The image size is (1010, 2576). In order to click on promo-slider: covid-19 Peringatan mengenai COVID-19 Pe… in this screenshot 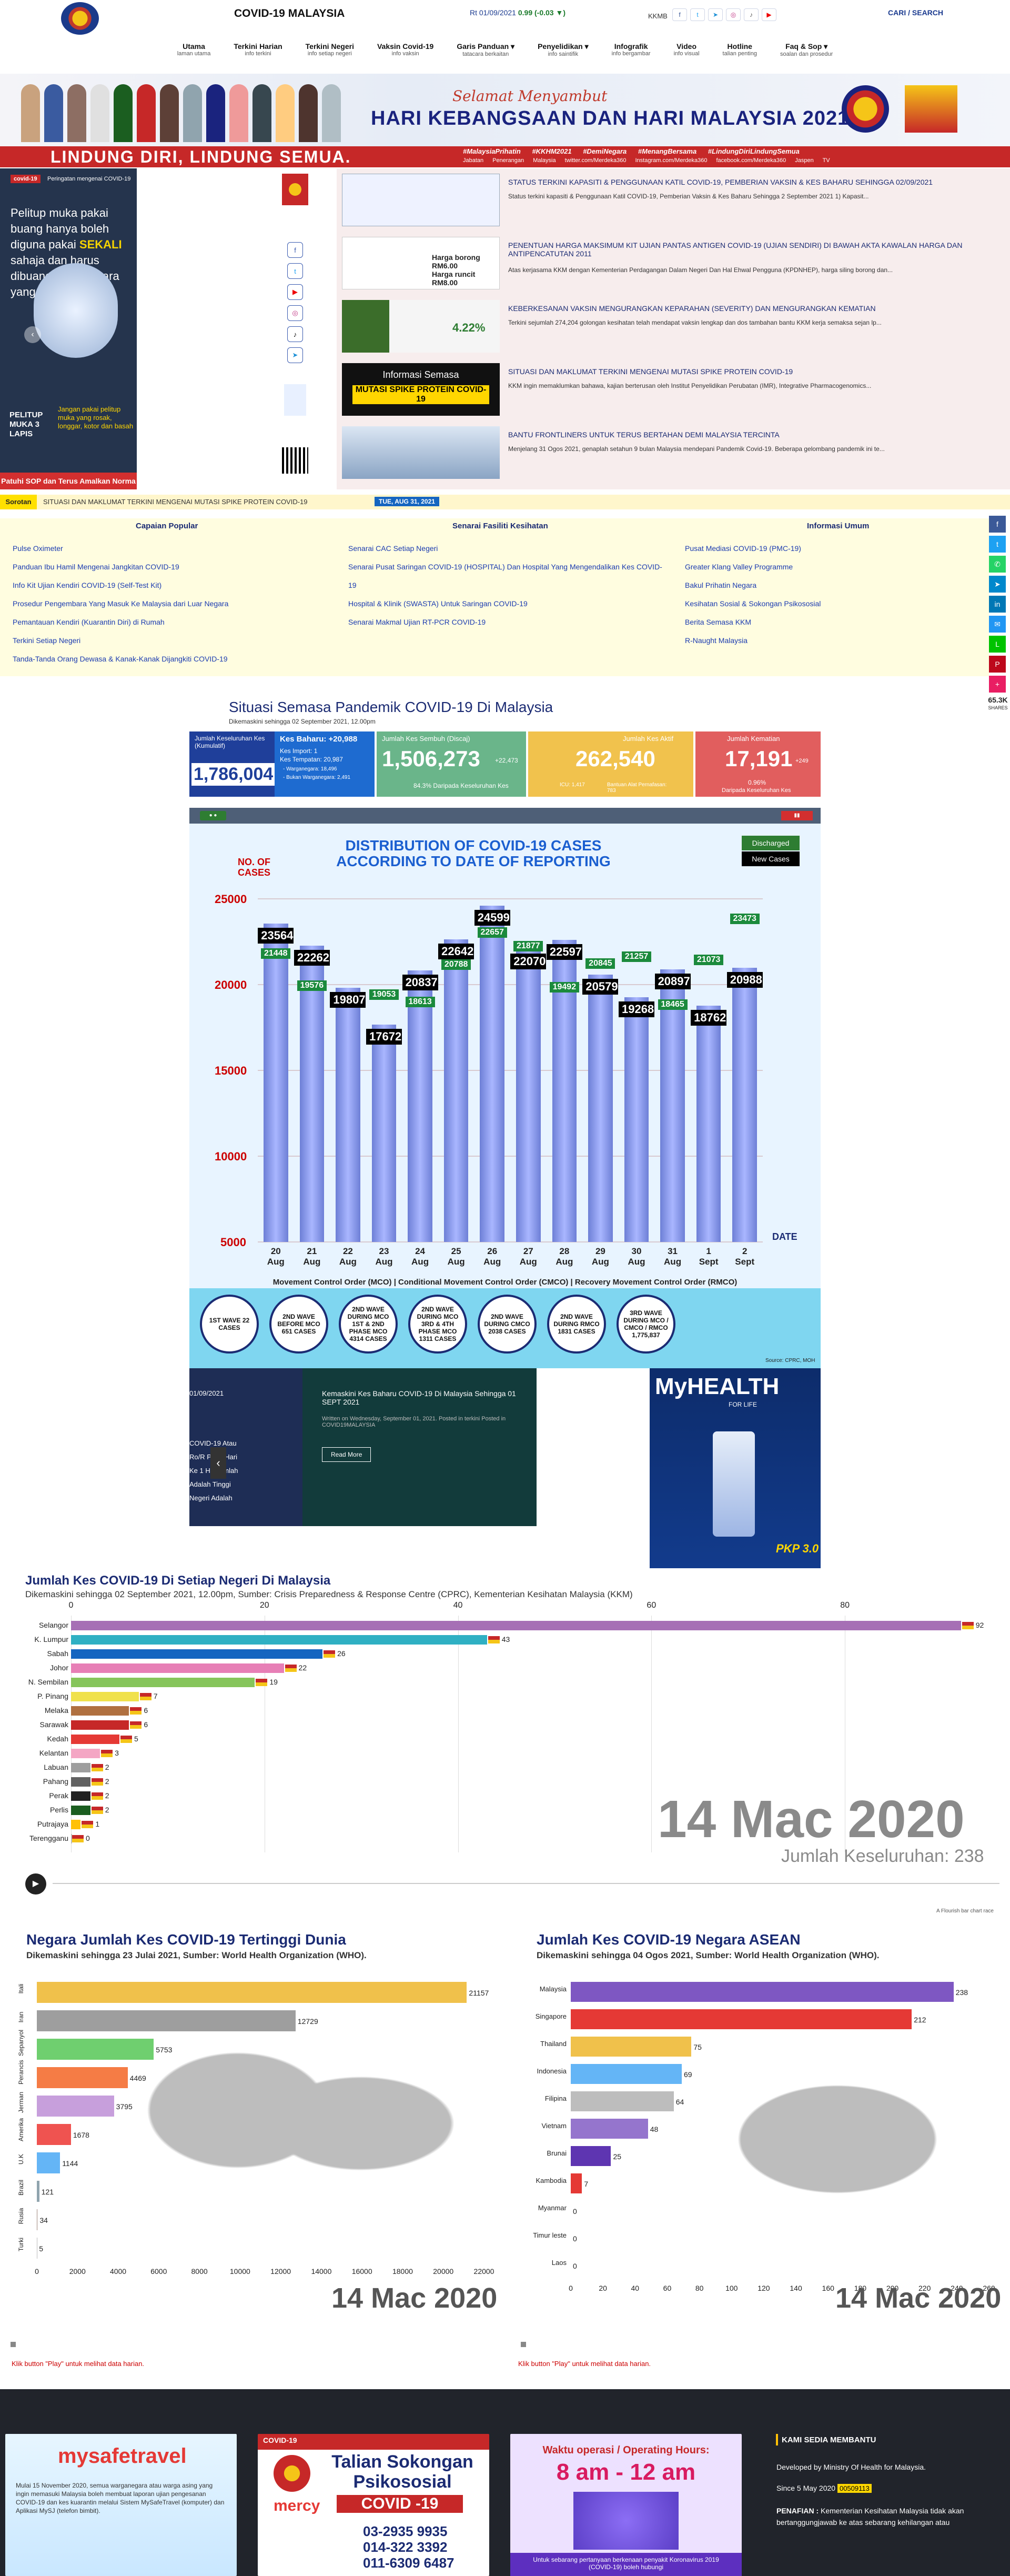, I will do `click(68, 335)`.